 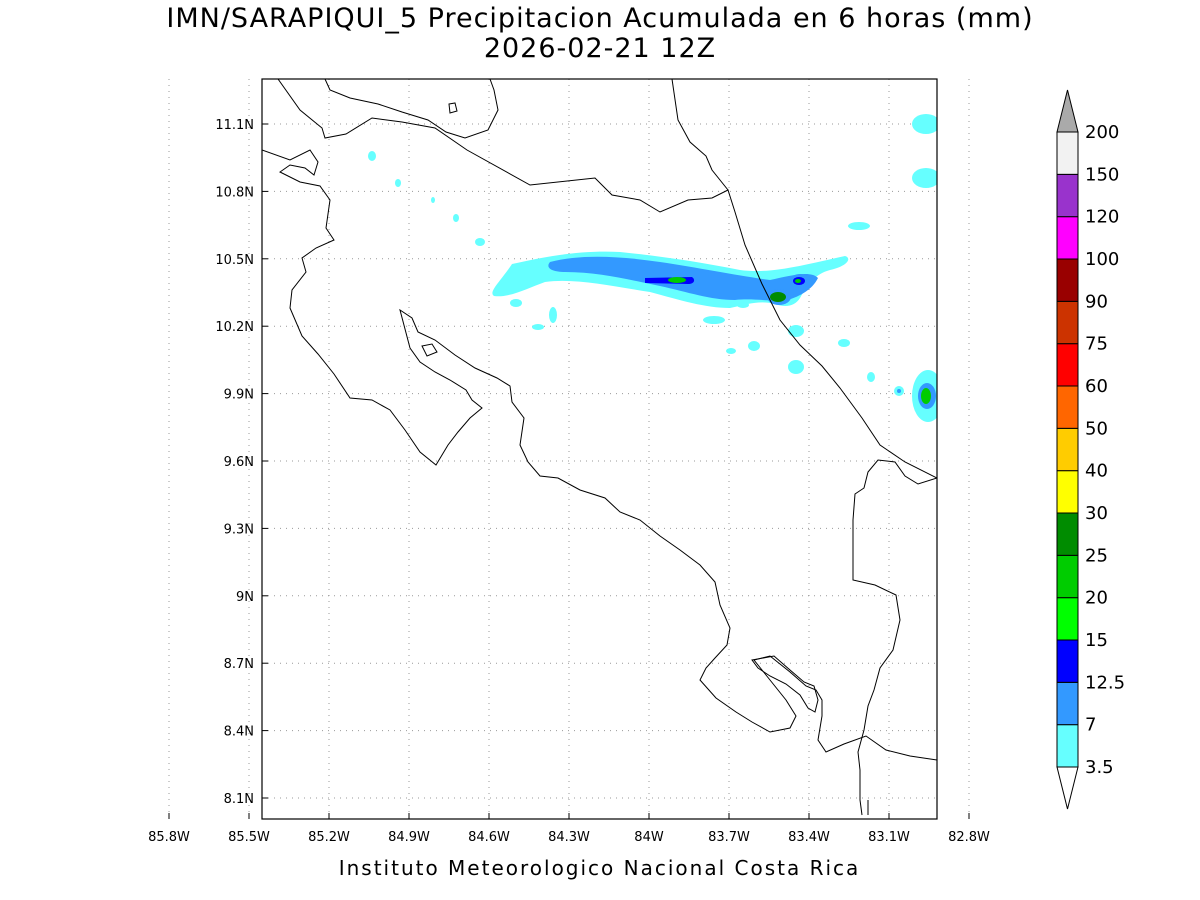 I want to click on lon-tick-label: 85.2W, so click(x=329, y=837).